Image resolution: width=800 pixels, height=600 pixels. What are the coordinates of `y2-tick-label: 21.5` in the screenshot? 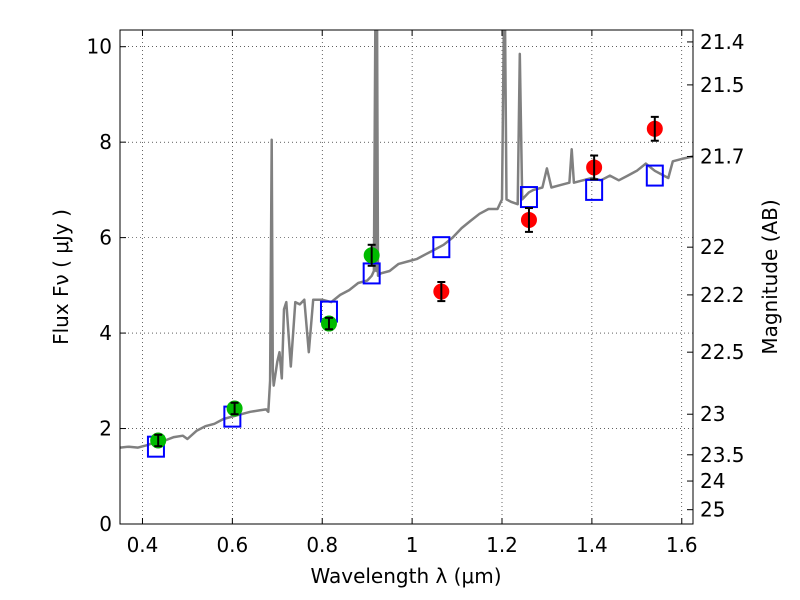 It's located at (722, 85).